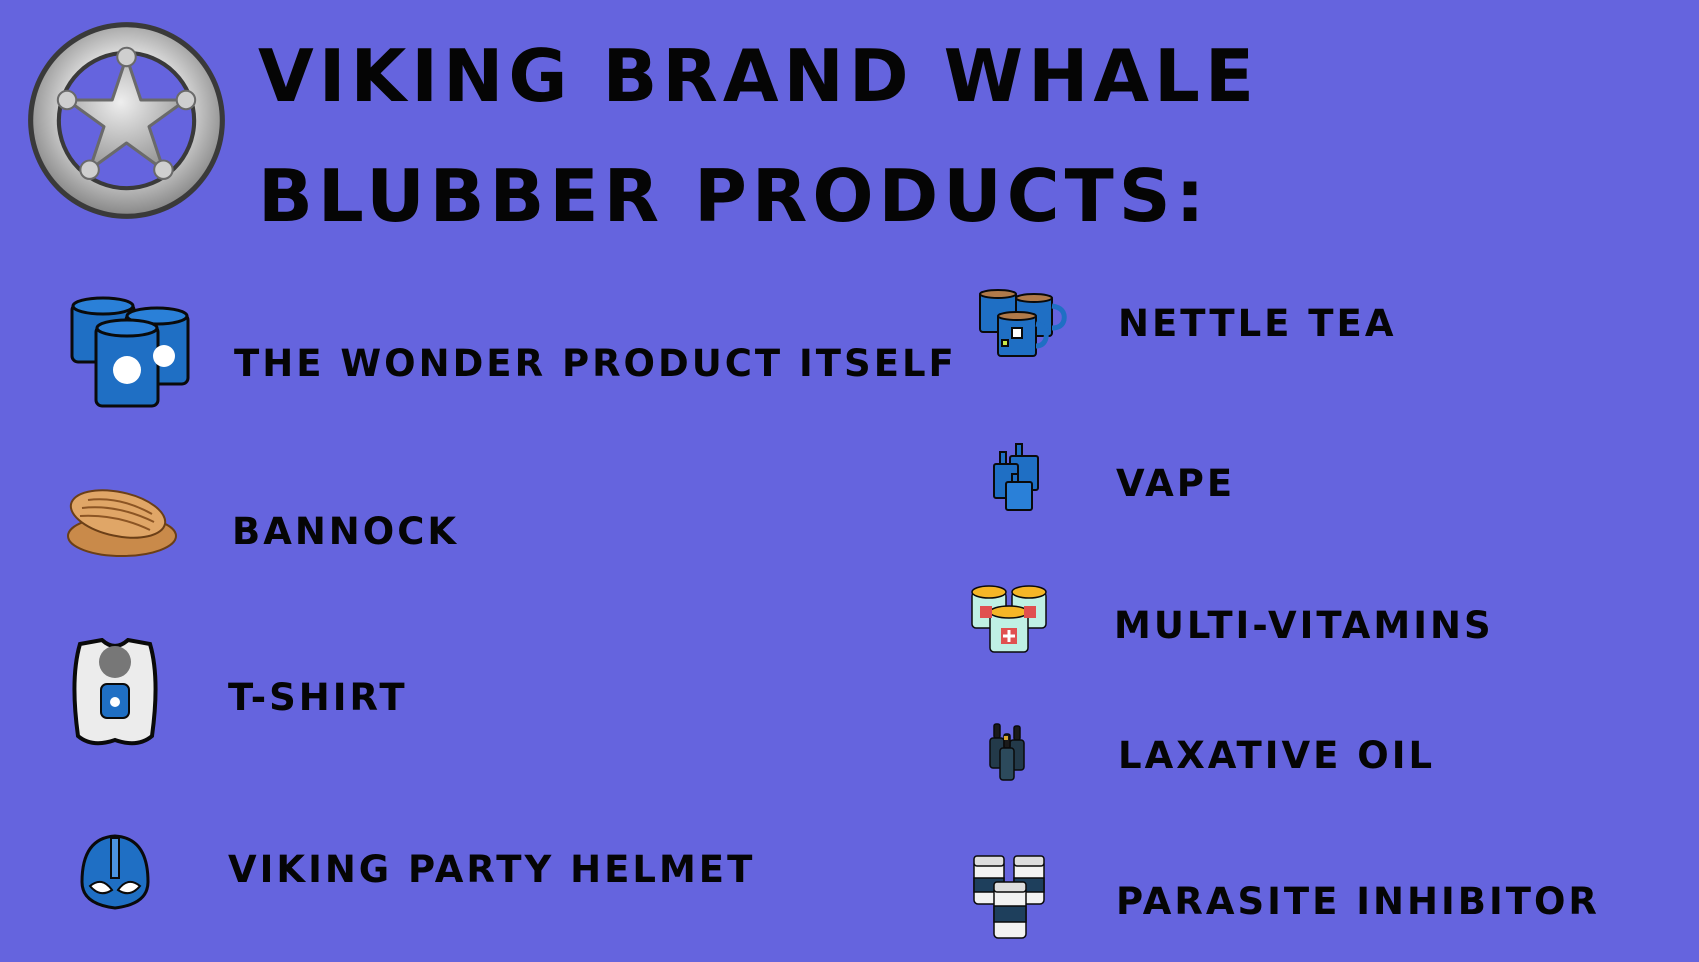  Describe the element at coordinates (130, 354) in the screenshot. I see `blubber-barrels-icon` at that location.